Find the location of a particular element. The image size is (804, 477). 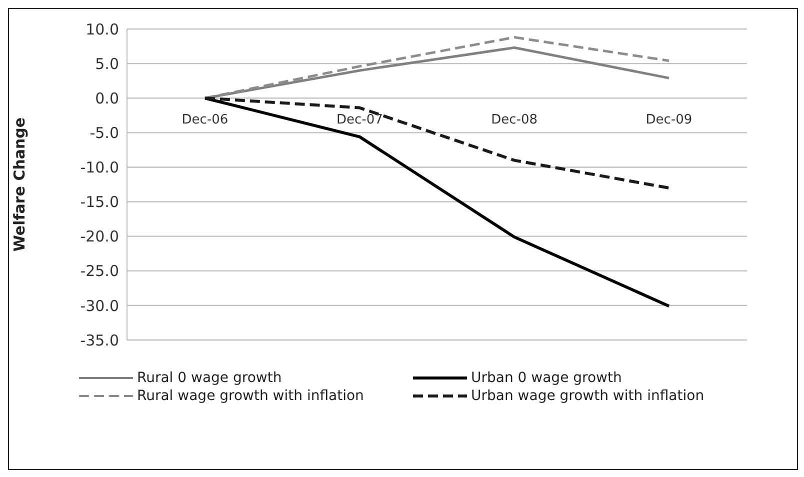

y-tick-label: 10.0 is located at coordinates (102, 29).